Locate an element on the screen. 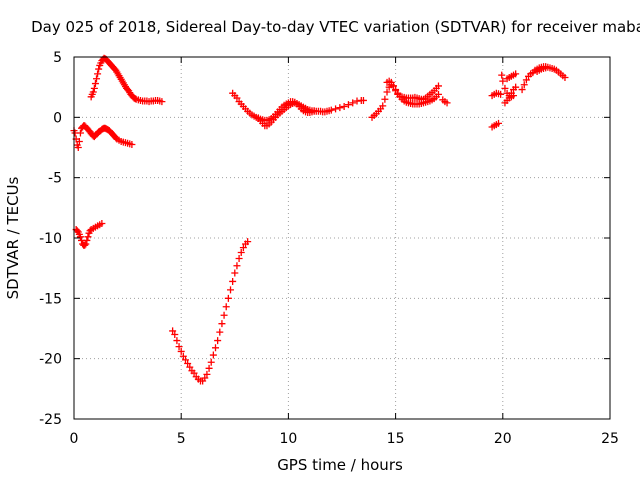 Image resolution: width=640 pixels, height=480 pixels. x-tick-label: 20 is located at coordinates (503, 439).